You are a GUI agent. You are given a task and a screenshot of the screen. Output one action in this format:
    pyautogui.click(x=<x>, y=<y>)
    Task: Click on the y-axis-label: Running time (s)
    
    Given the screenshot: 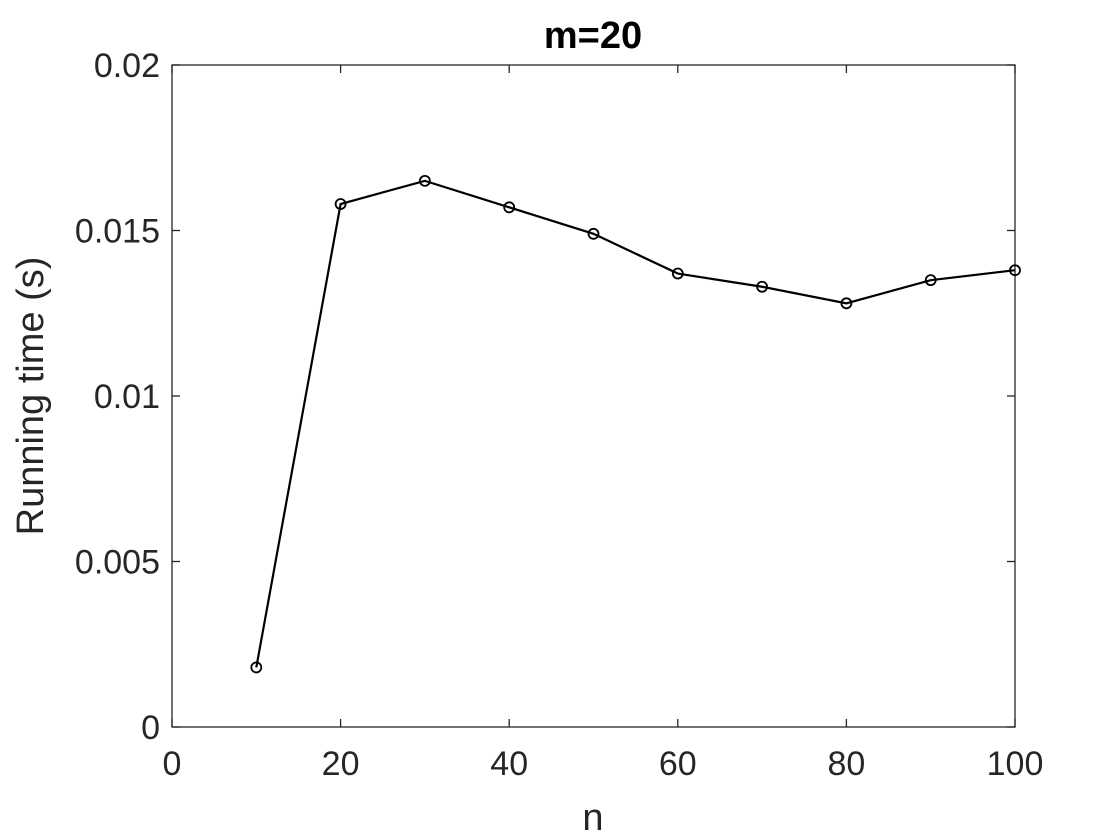 What is the action you would take?
    pyautogui.click(x=31, y=396)
    